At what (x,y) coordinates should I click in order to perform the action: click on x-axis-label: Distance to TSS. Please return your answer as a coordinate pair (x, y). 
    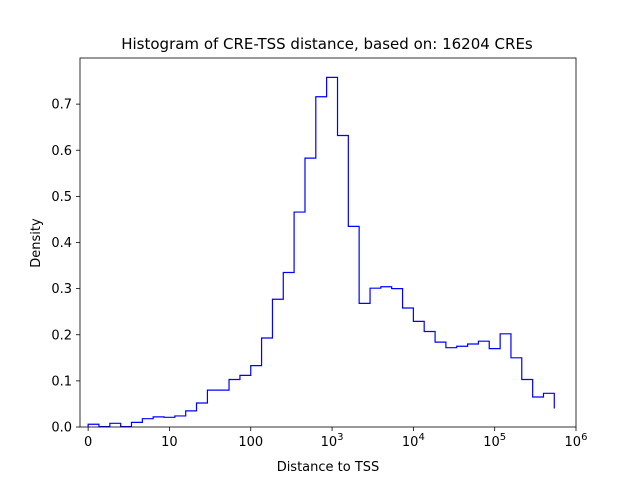
    Looking at the image, I should click on (328, 467).